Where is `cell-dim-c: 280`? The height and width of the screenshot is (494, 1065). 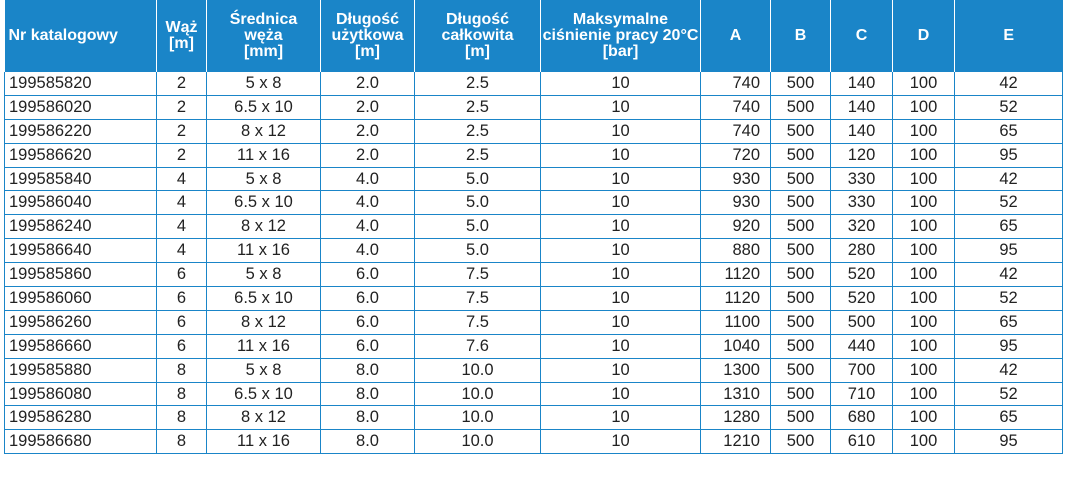
cell-dim-c: 280 is located at coordinates (861, 251).